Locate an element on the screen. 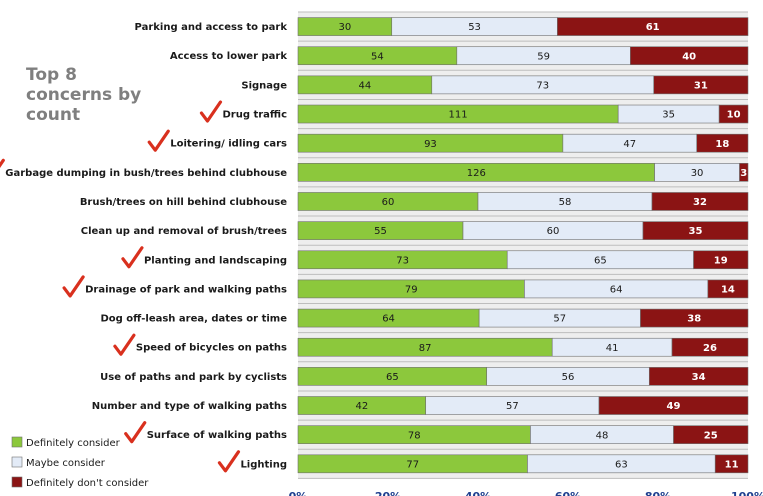  data-label: 14 is located at coordinates (728, 290).